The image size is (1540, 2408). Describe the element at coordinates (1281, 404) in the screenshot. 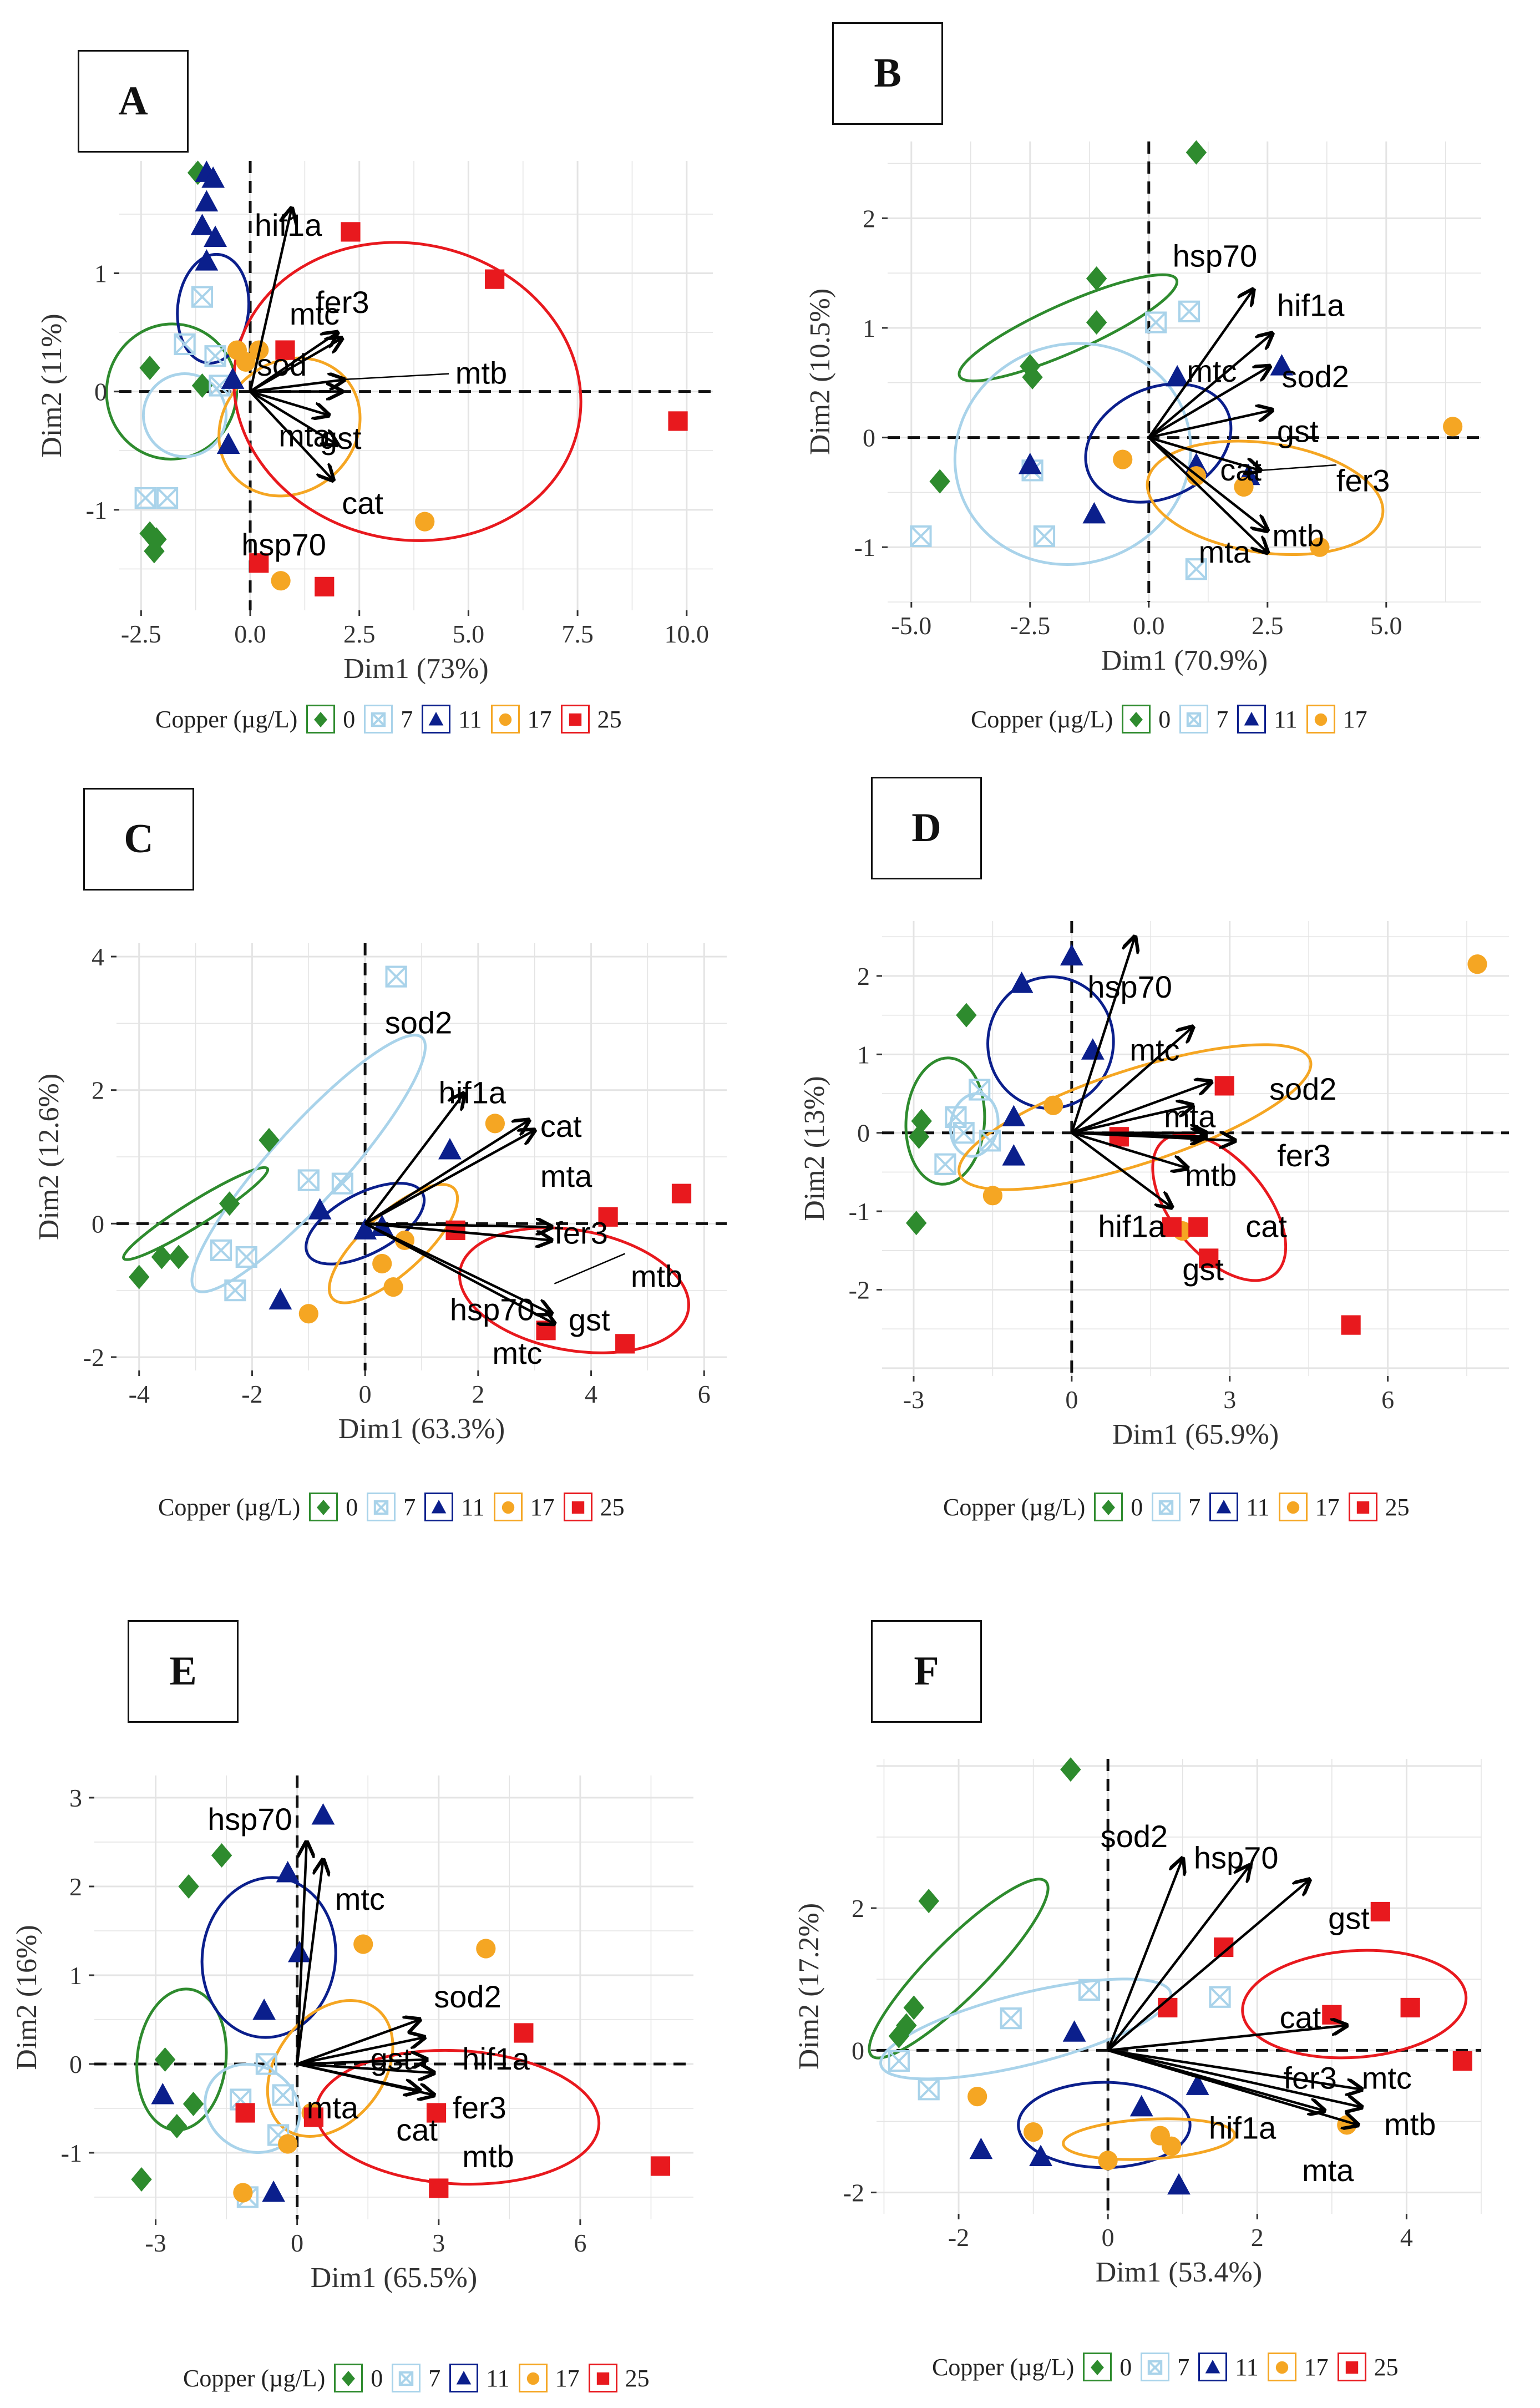

I see `variable-labels: hsp70 hif1a mtc sod2 gst fer3 cat mta mtb` at that location.